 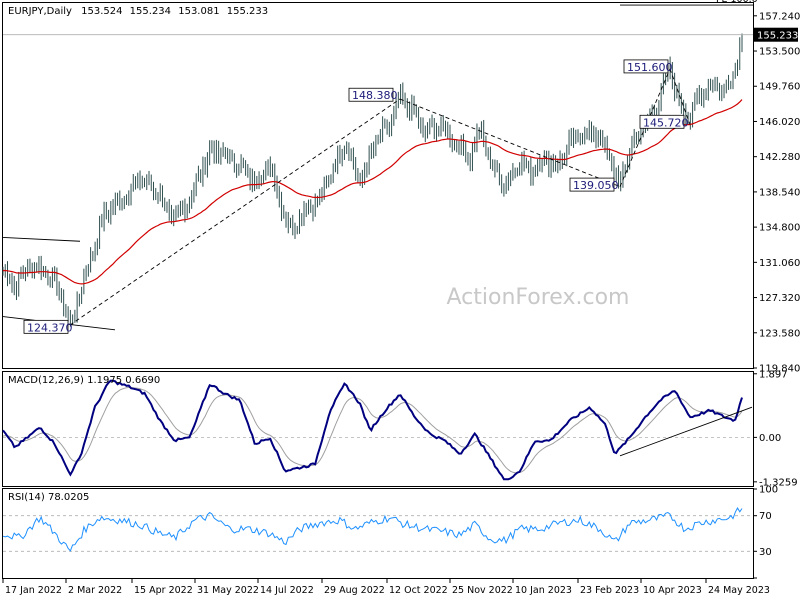 I want to click on current-price-label: 155.233, so click(x=777, y=36).